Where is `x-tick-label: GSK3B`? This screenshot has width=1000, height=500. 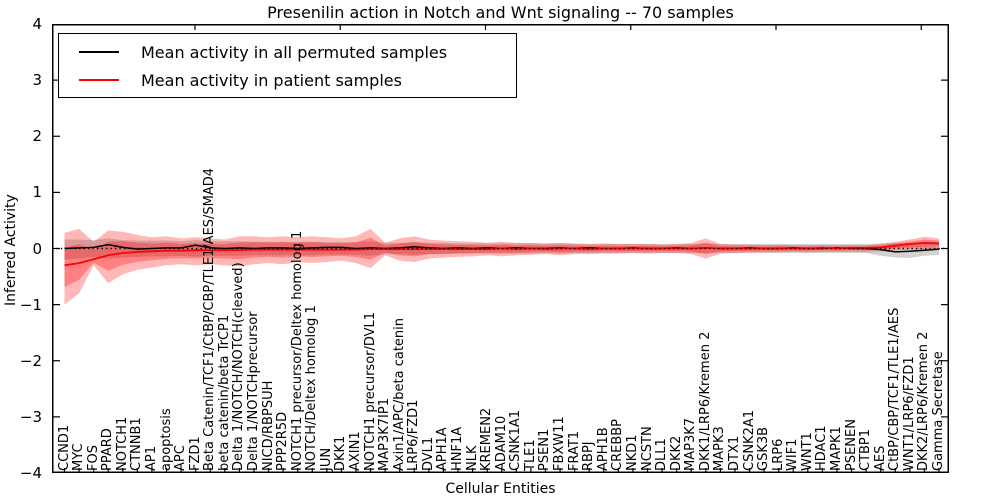
x-tick-label: GSK3B is located at coordinates (764, 448).